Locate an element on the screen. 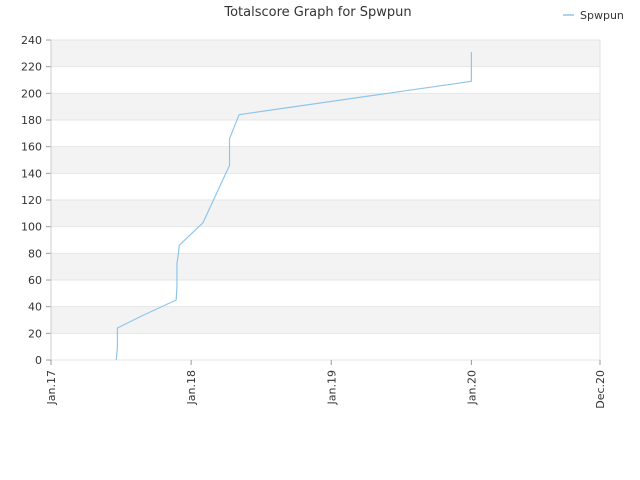 The height and width of the screenshot is (480, 640). y-tick-label: 40 is located at coordinates (35, 307).